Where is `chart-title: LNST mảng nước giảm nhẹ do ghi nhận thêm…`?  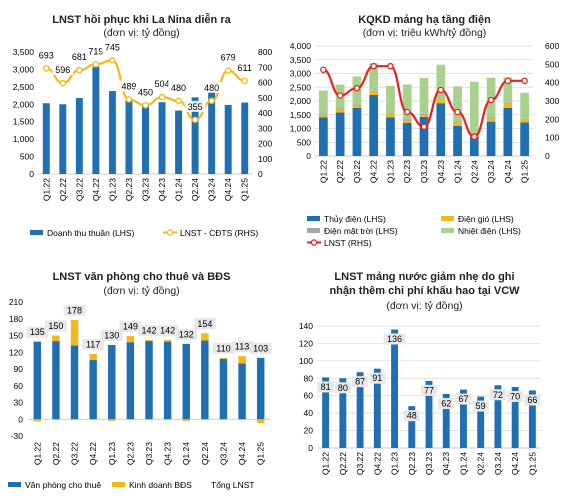
chart-title: LNST mảng nước giảm nhẹ do ghi nhận thêm… is located at coordinates (424, 284).